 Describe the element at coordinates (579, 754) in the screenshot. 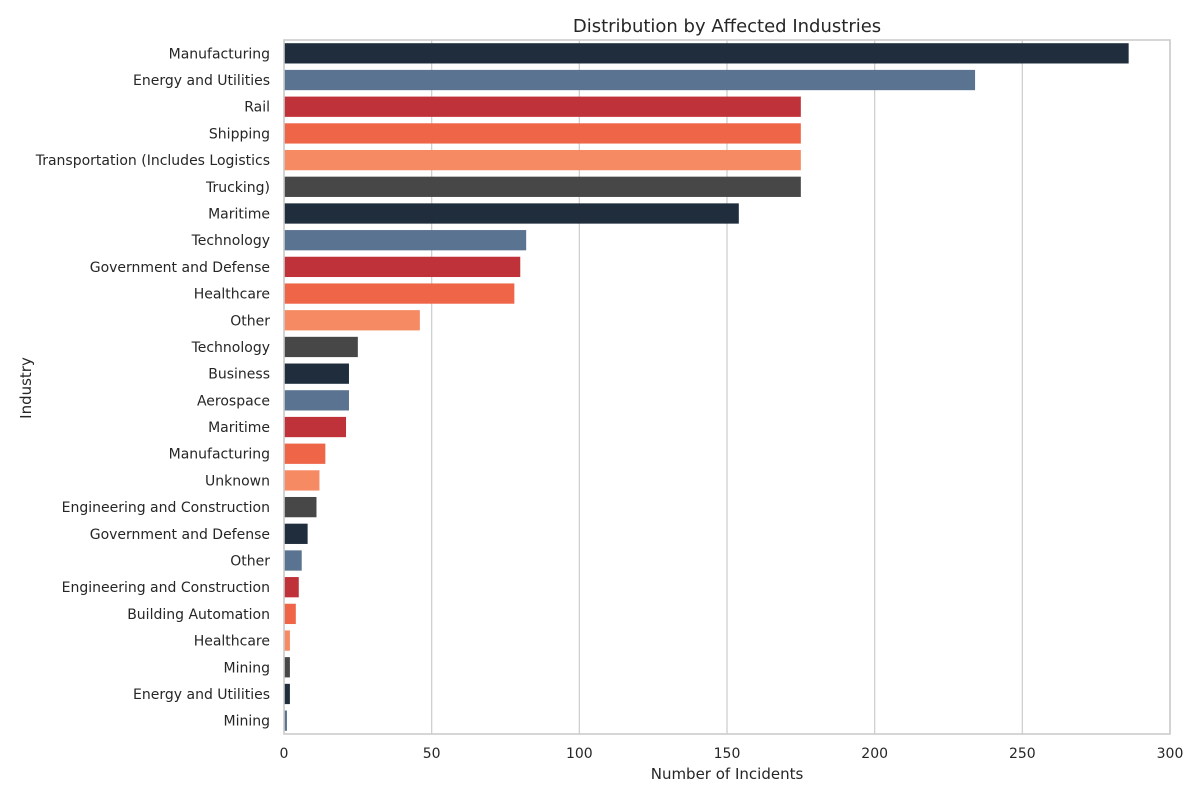

I see `x-tick-label: 100` at that location.